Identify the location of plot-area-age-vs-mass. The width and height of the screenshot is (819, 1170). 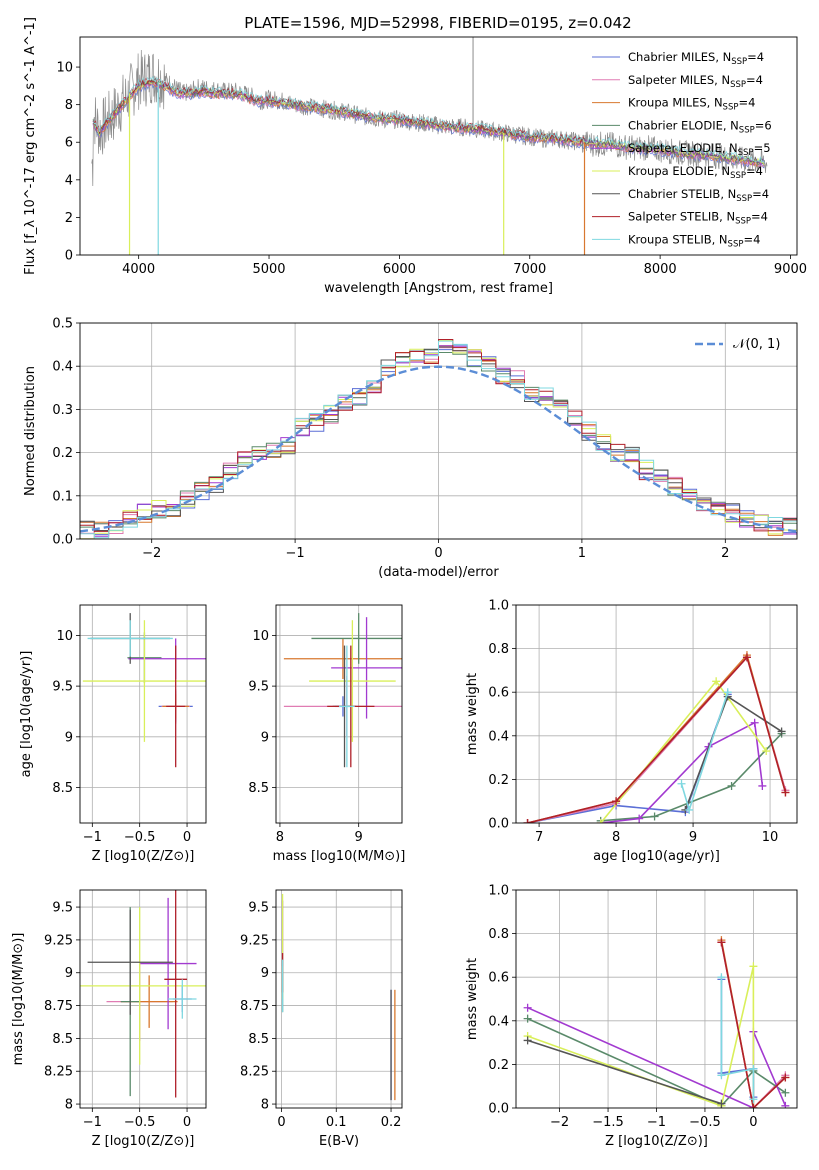
(339, 714).